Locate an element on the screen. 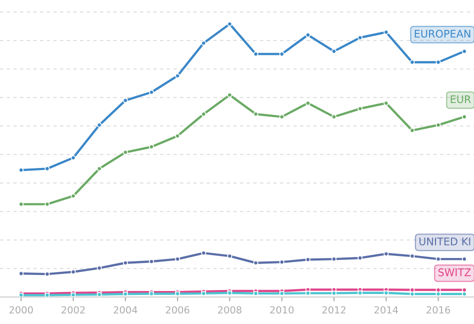 This screenshot has width=474, height=324. x-tick-label: 2008 is located at coordinates (230, 310).